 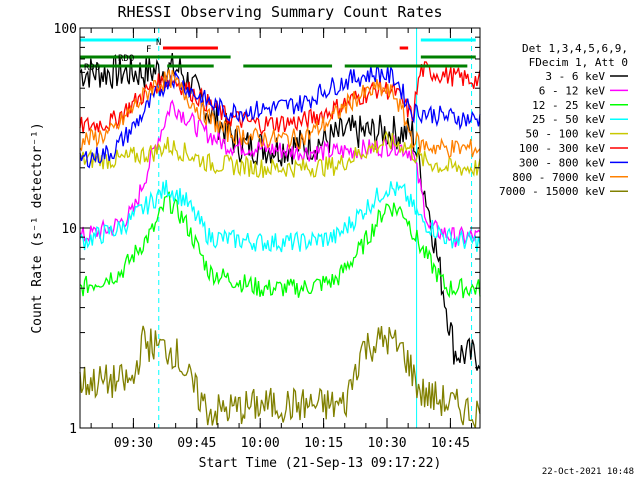 What do you see at coordinates (588, 472) in the screenshot?
I see `footer-date: 22-Oct-2021 10:48` at bounding box center [588, 472].